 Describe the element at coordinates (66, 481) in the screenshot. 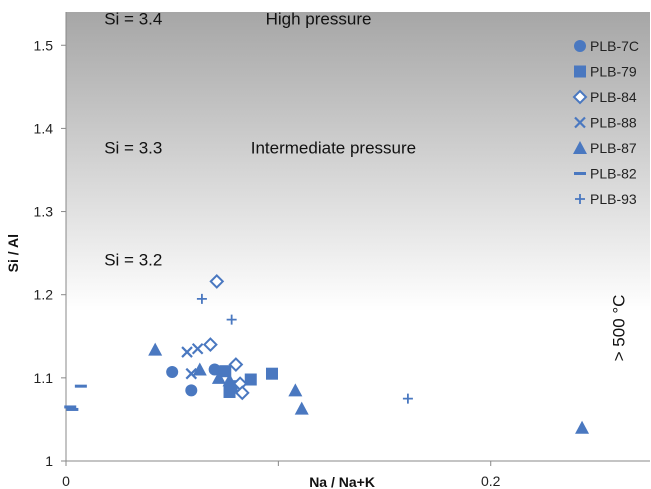

I see `x-tick-label: 0` at that location.